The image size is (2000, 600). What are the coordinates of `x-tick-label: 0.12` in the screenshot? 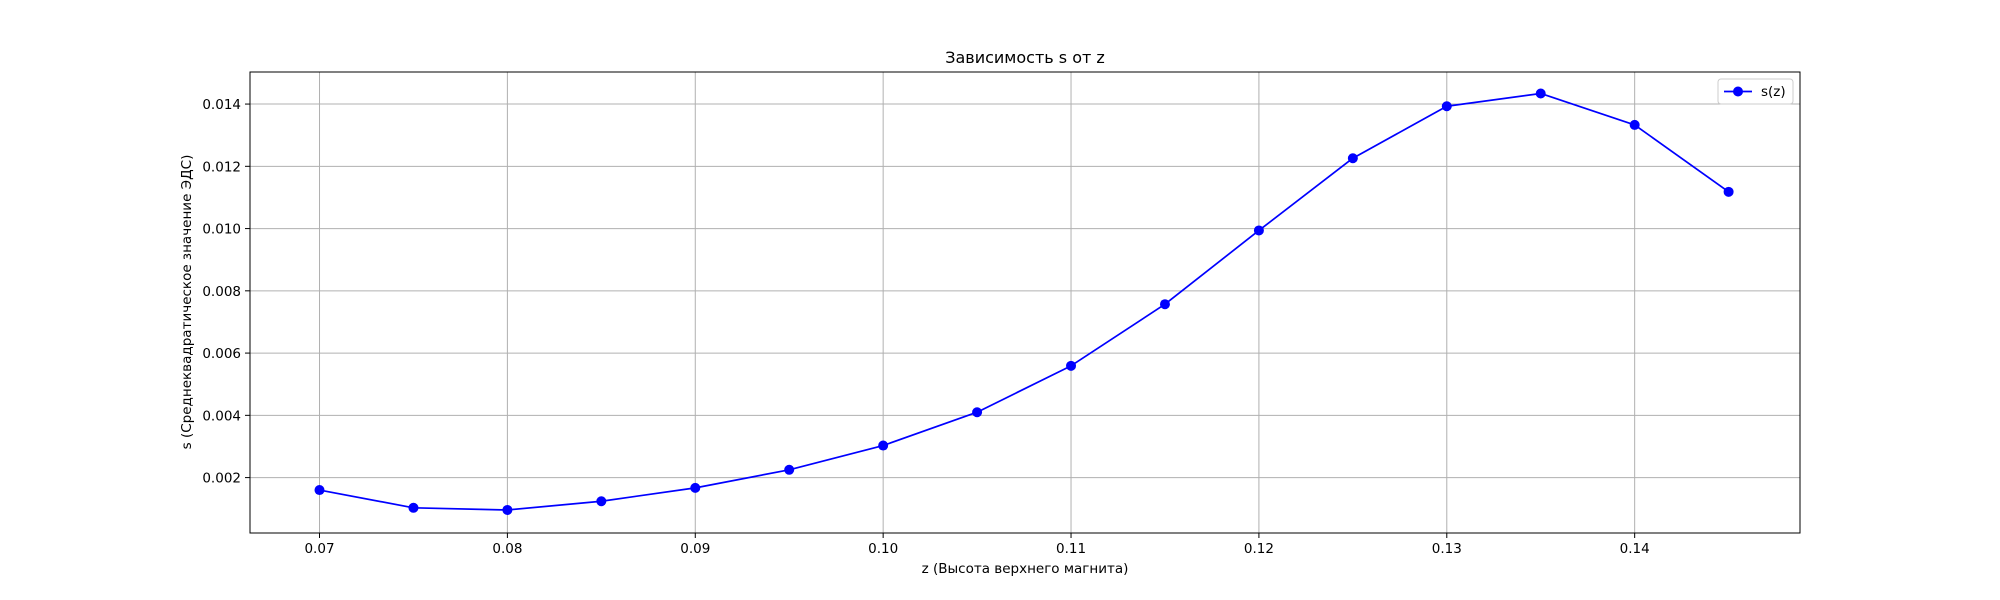 It's located at (1259, 549).